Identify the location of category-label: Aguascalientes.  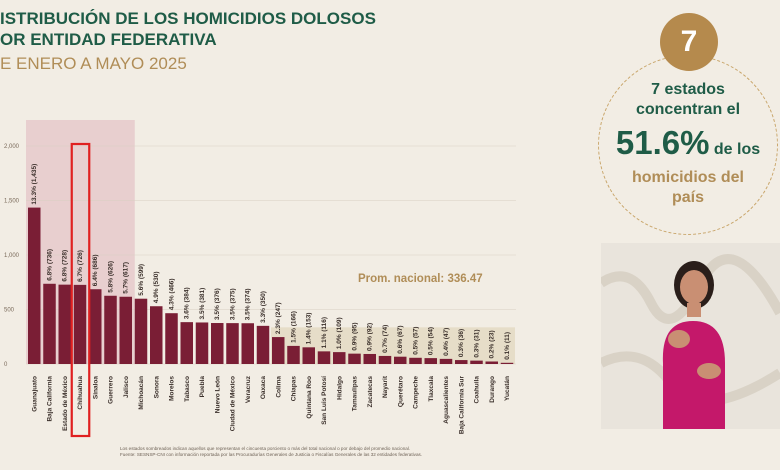
(446, 400).